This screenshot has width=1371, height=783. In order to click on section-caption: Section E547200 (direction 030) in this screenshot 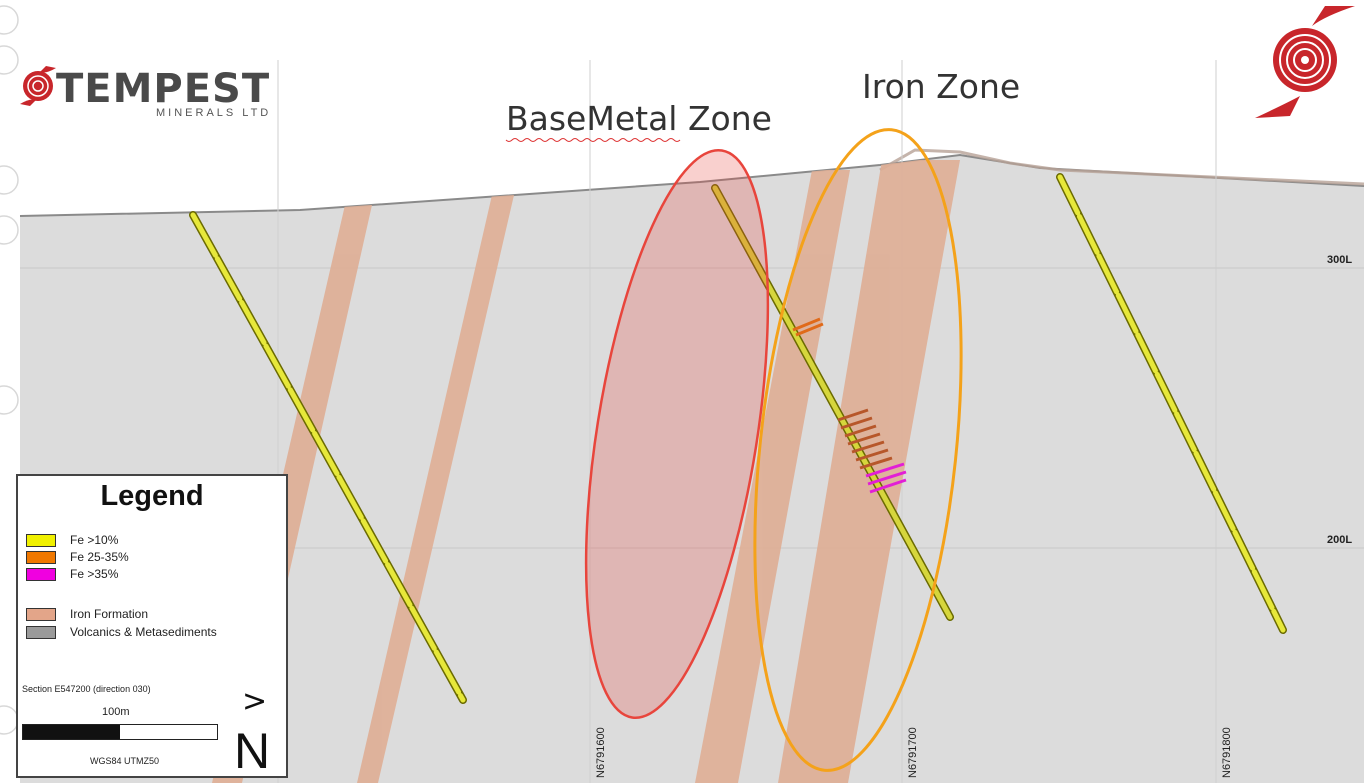, I will do `click(86, 689)`.